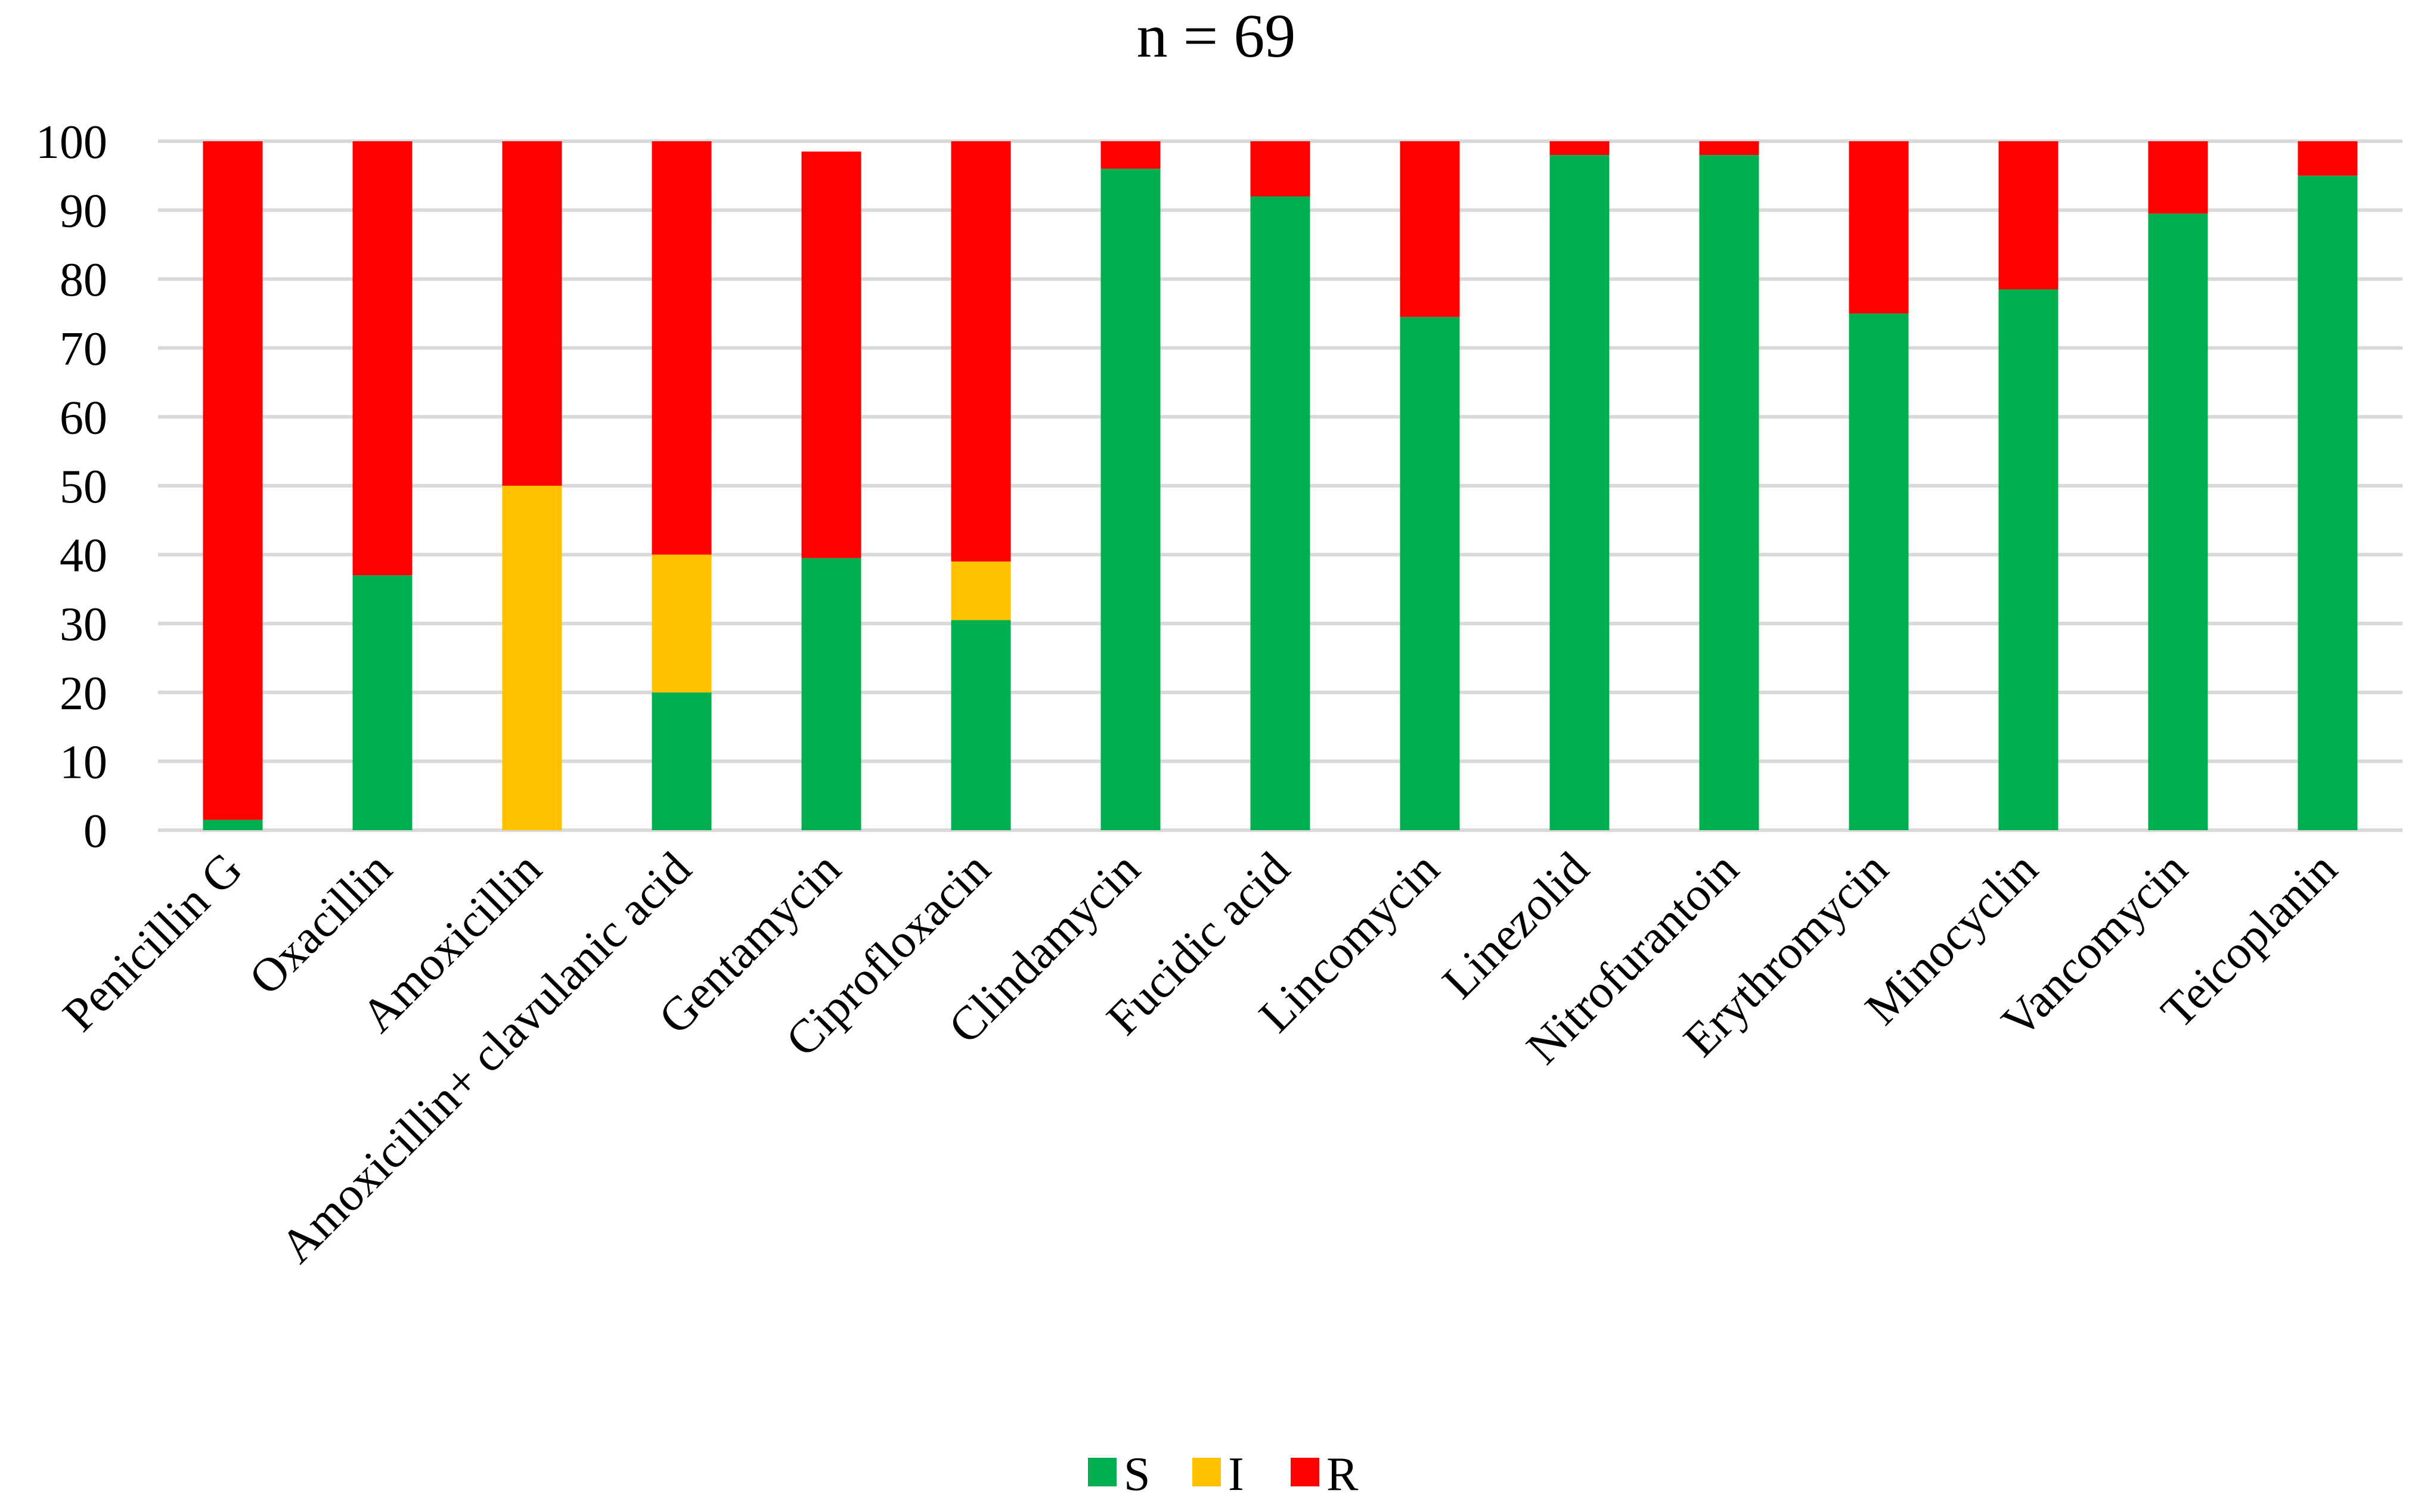  Describe the element at coordinates (682, 348) in the screenshot. I see `bar-amoxicillin-clavulanic-acid-r` at that location.